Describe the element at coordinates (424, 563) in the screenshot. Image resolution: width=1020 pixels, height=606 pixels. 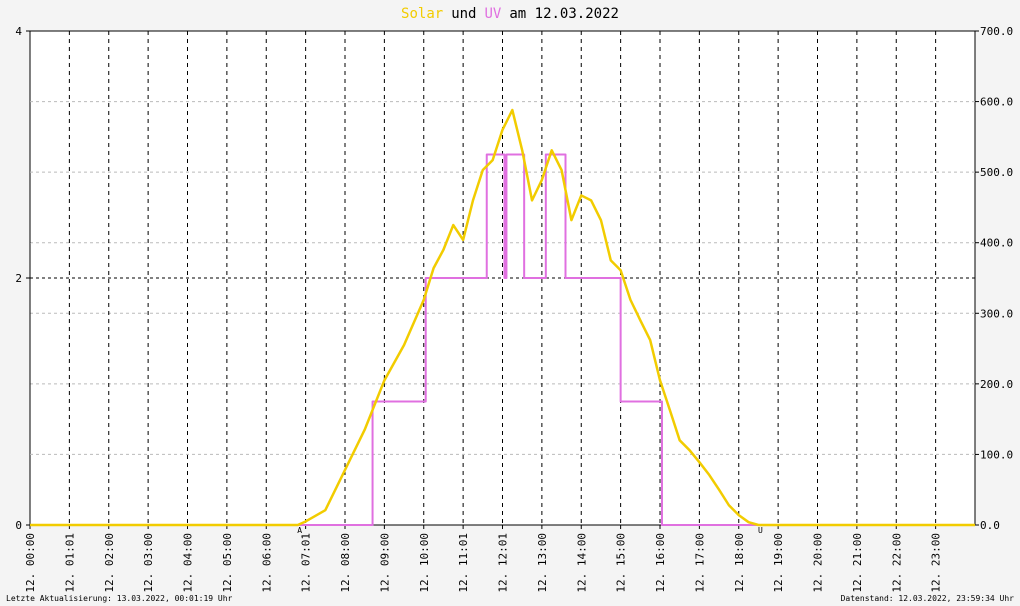
I see `x-tick-label: 12. 10:00` at that location.